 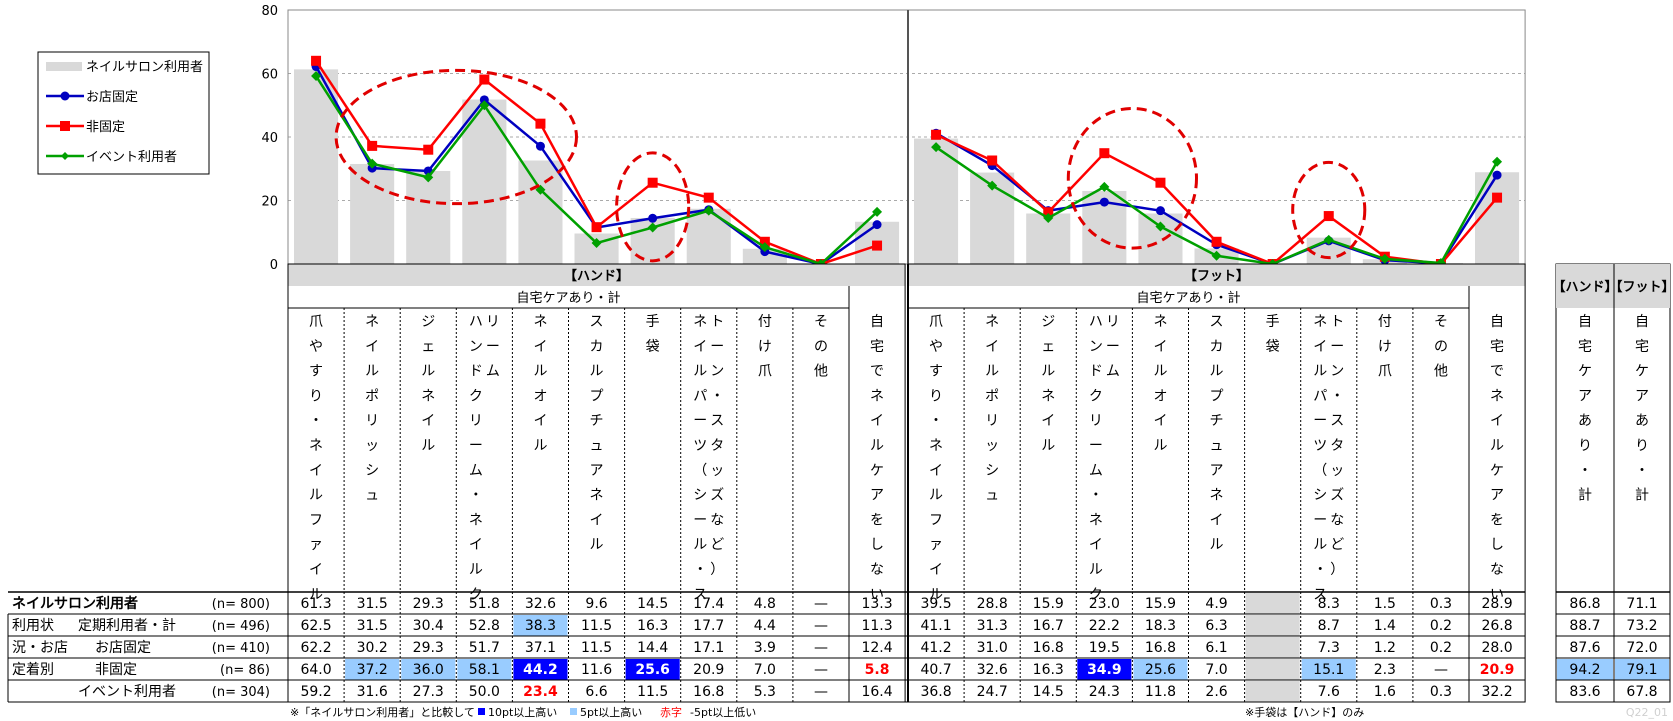 I want to click on category-label-char: け, so click(x=765, y=347).